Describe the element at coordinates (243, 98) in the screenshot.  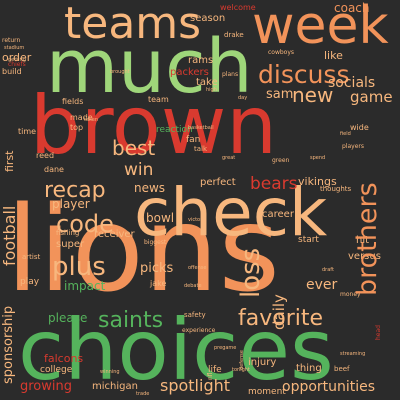
I see `word-day: day` at that location.